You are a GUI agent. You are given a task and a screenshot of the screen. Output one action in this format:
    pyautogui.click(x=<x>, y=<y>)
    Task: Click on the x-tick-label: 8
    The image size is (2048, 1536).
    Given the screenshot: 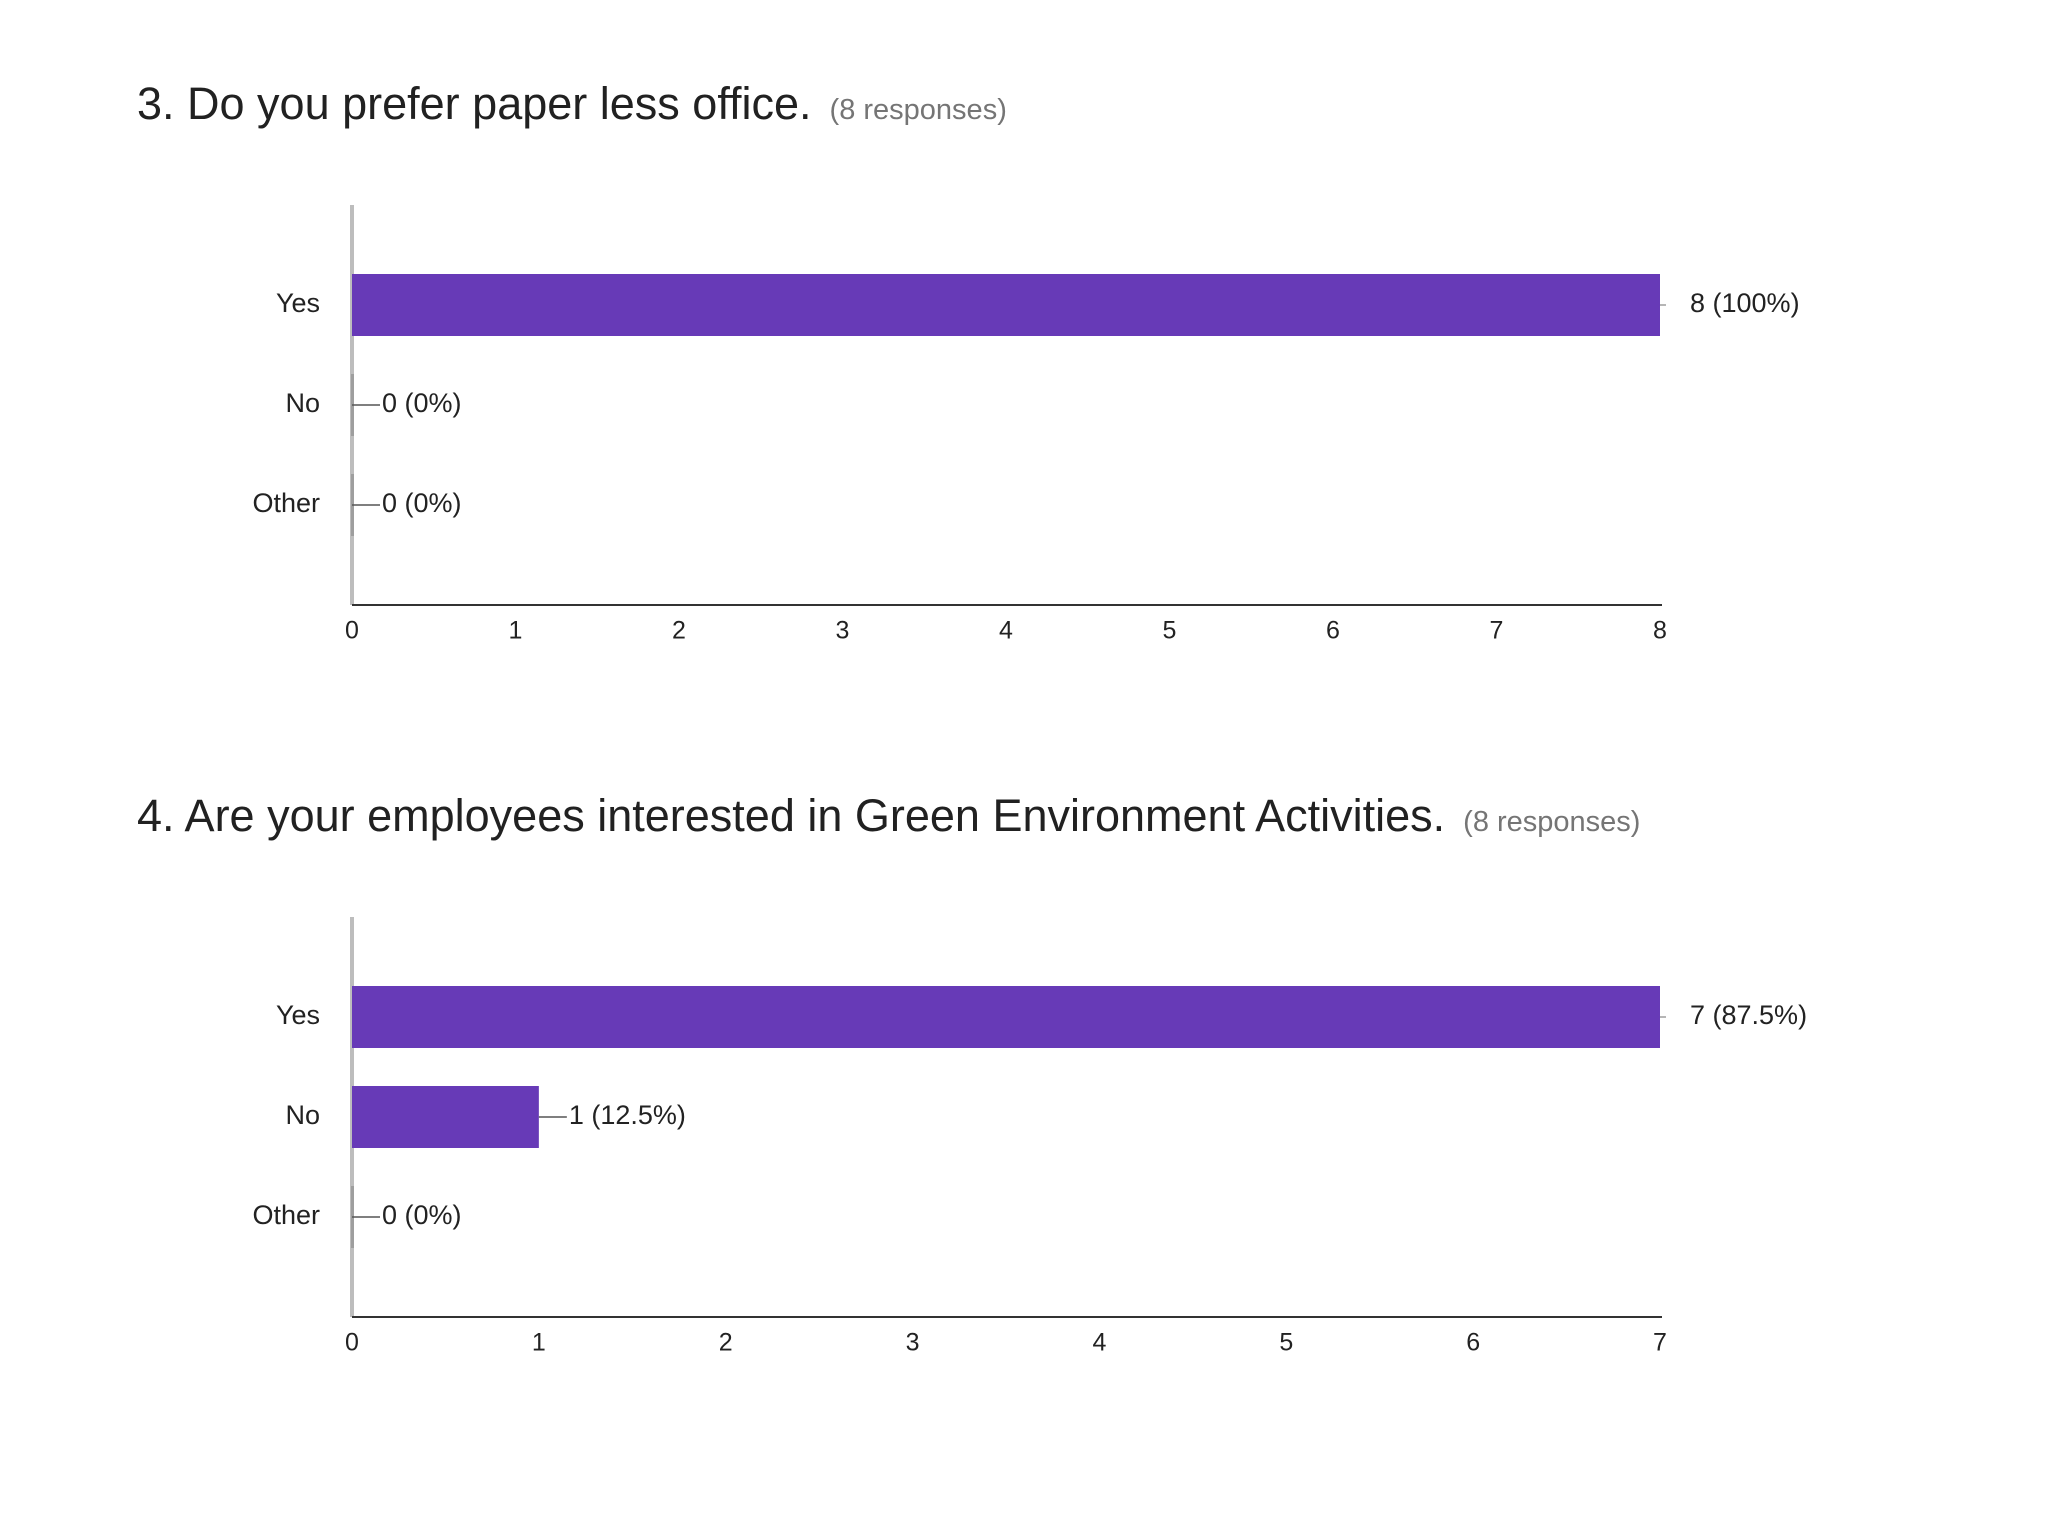 What is the action you would take?
    pyautogui.click(x=1660, y=631)
    